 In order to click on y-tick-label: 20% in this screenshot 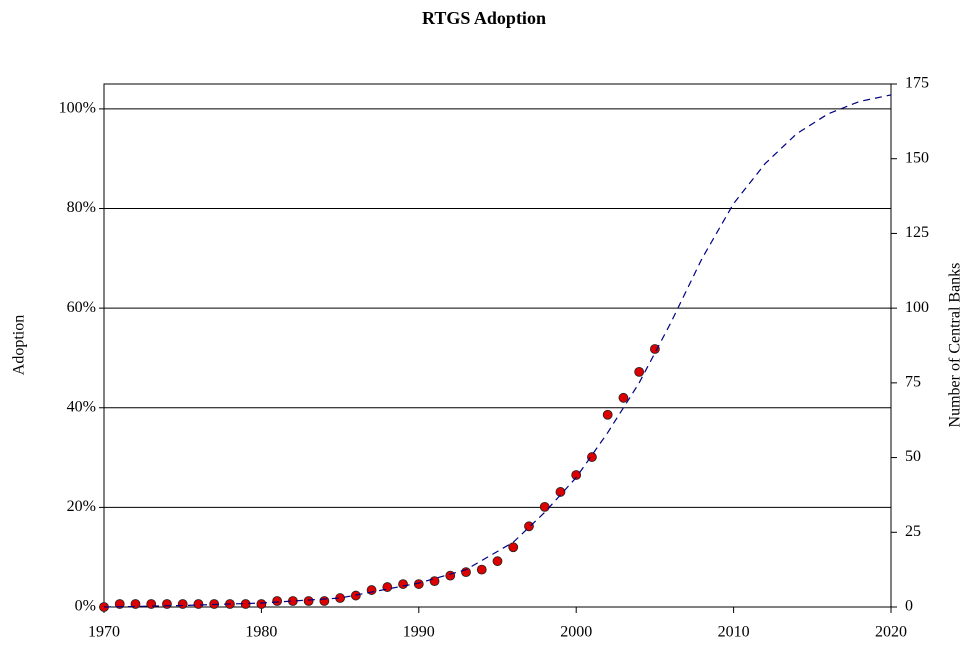, I will do `click(81, 506)`.